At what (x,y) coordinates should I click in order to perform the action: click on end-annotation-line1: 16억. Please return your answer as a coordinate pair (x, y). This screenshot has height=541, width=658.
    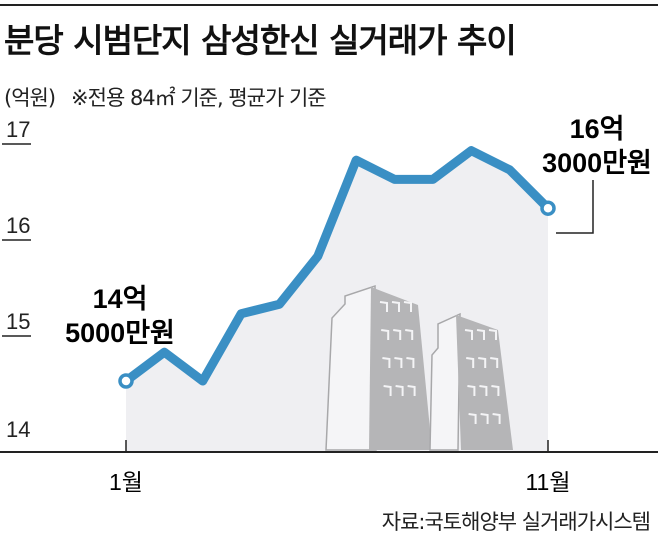
    Looking at the image, I should click on (597, 129).